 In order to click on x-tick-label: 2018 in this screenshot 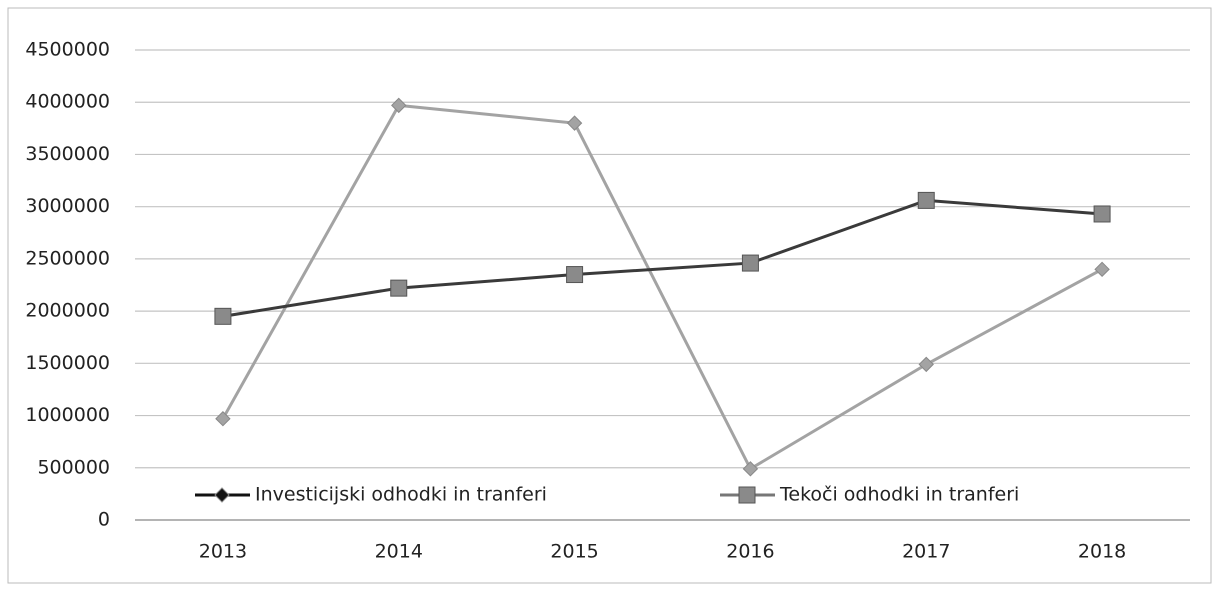, I will do `click(1102, 552)`.